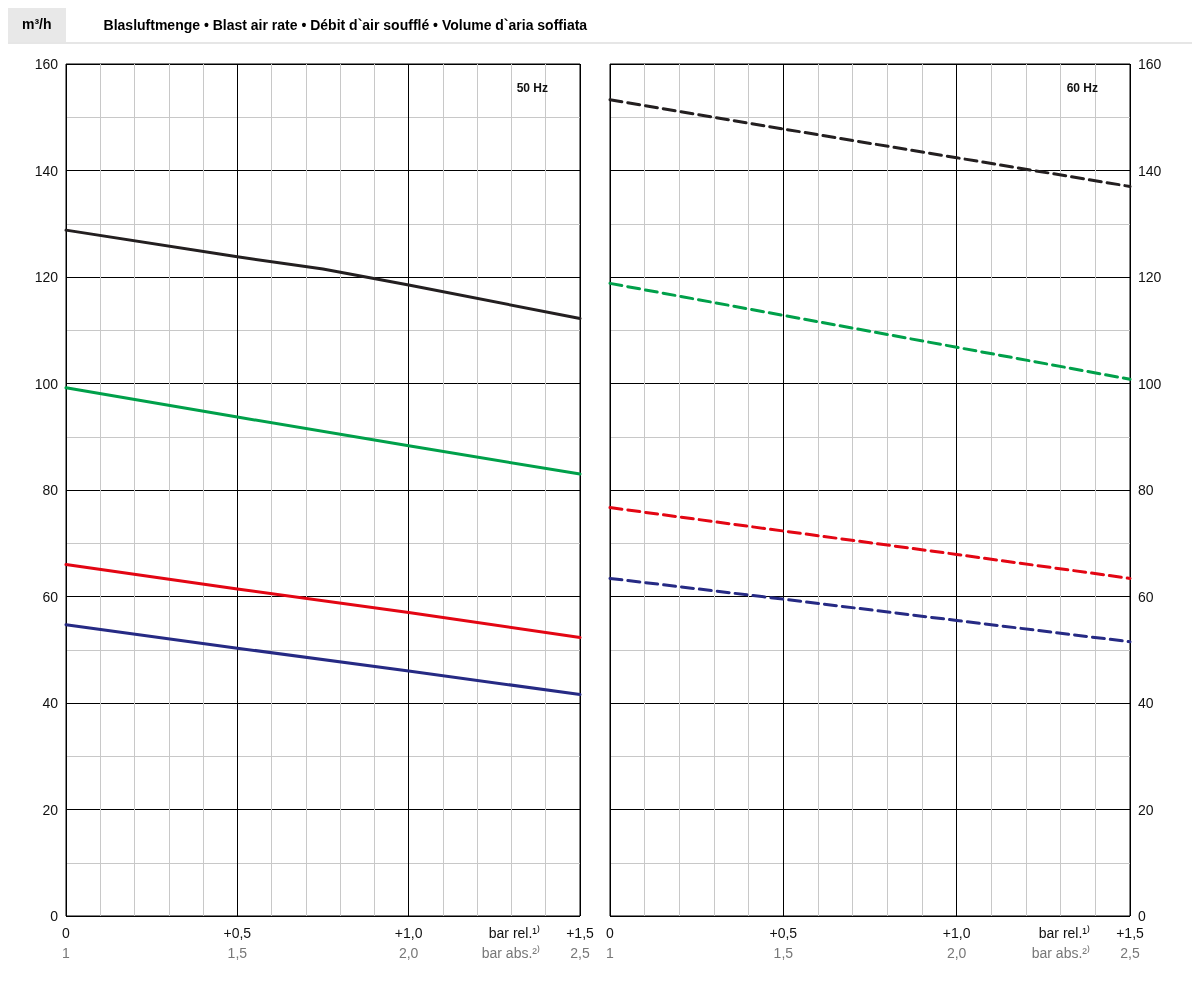 This screenshot has width=1200, height=996. I want to click on y2-tick-label: 80, so click(1146, 490).